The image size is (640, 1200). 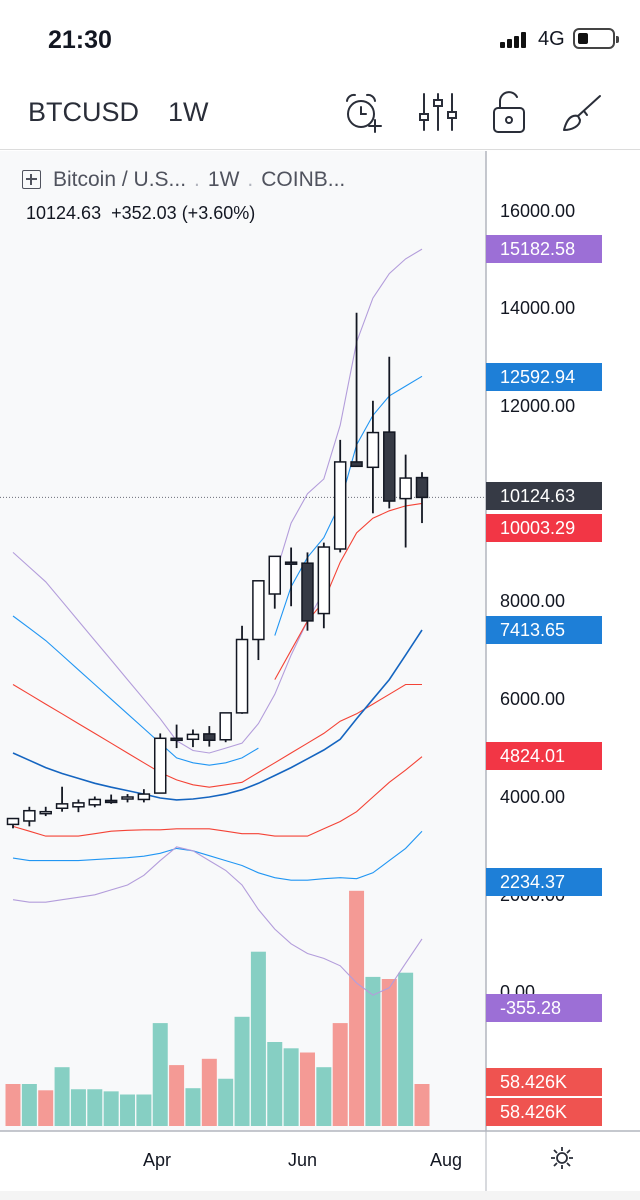 What do you see at coordinates (31, 179) in the screenshot?
I see `add-symbol-icon` at bounding box center [31, 179].